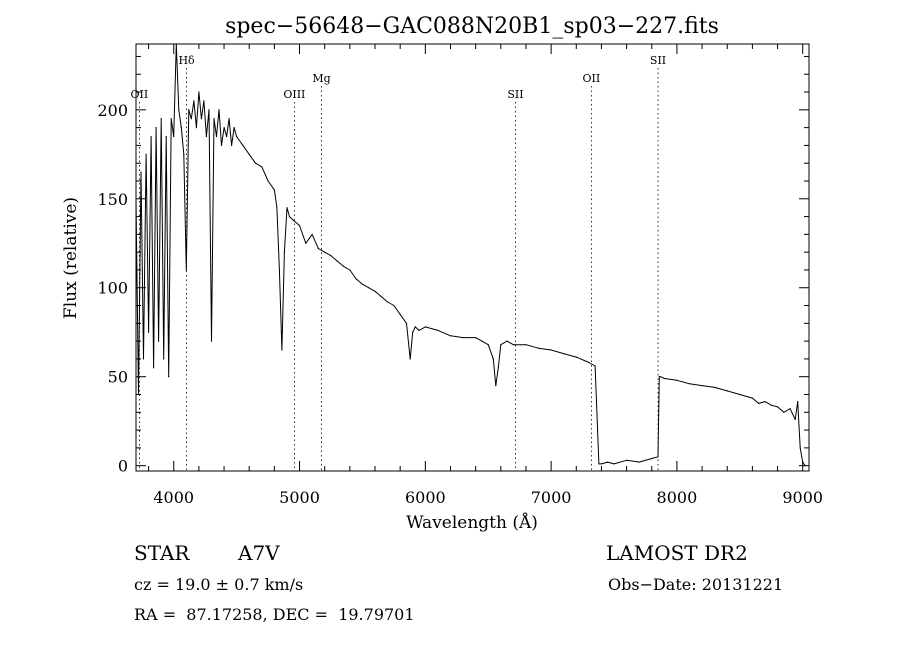 This screenshot has width=900, height=650. What do you see at coordinates (592, 78) in the screenshot?
I see `line-label-5: OII` at bounding box center [592, 78].